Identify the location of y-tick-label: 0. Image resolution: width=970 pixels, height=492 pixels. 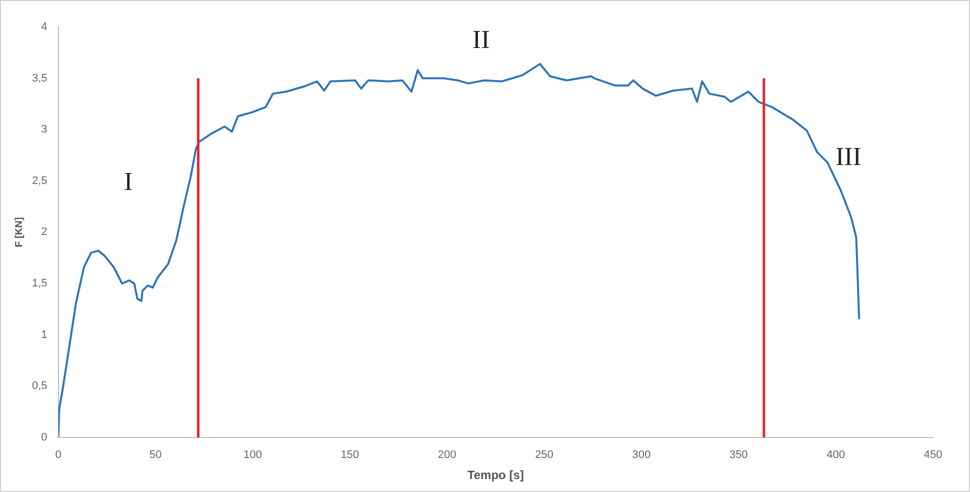
(44, 437).